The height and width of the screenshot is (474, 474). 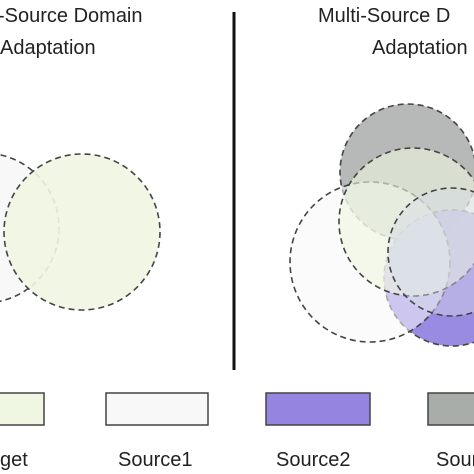 I want to click on legend-label-source1: Source1, so click(x=155, y=460).